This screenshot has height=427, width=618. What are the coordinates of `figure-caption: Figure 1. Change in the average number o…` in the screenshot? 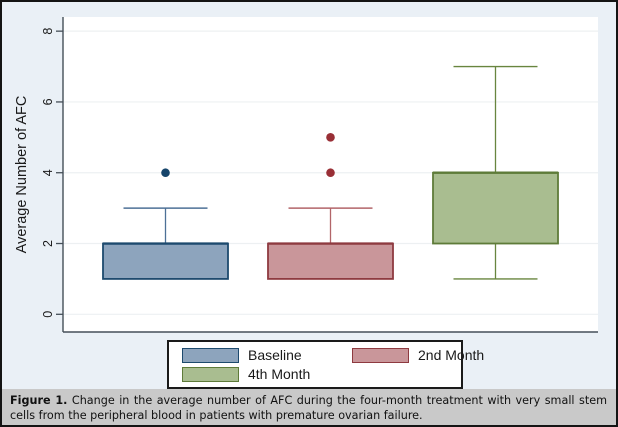 It's located at (309, 407).